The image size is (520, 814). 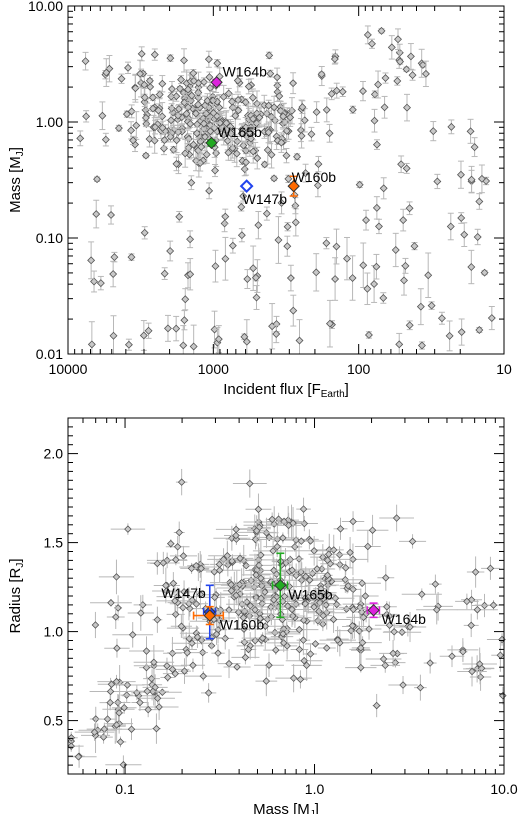 What do you see at coordinates (239, 132) in the screenshot?
I see `planet-label: W165b` at bounding box center [239, 132].